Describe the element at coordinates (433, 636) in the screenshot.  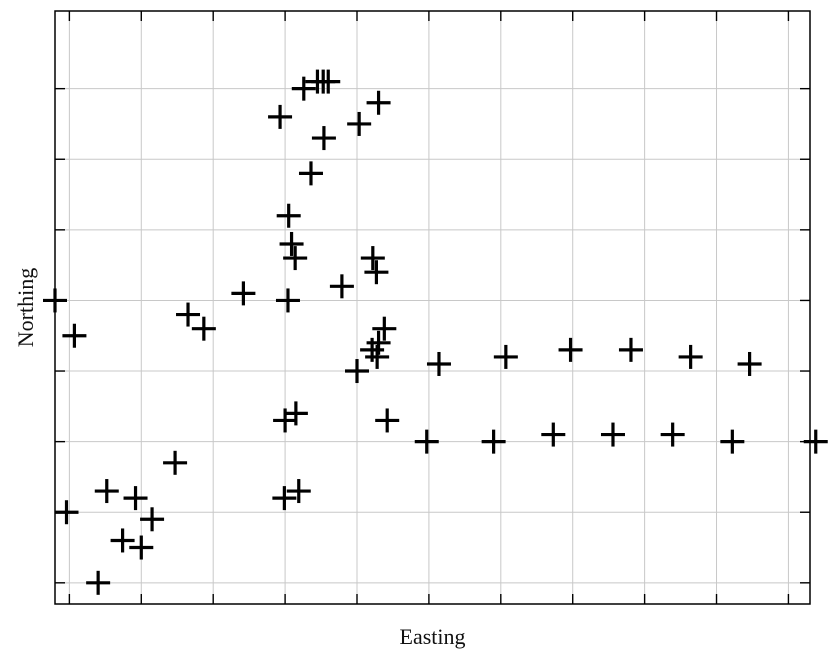
I see `x-axis-label: Easting` at that location.